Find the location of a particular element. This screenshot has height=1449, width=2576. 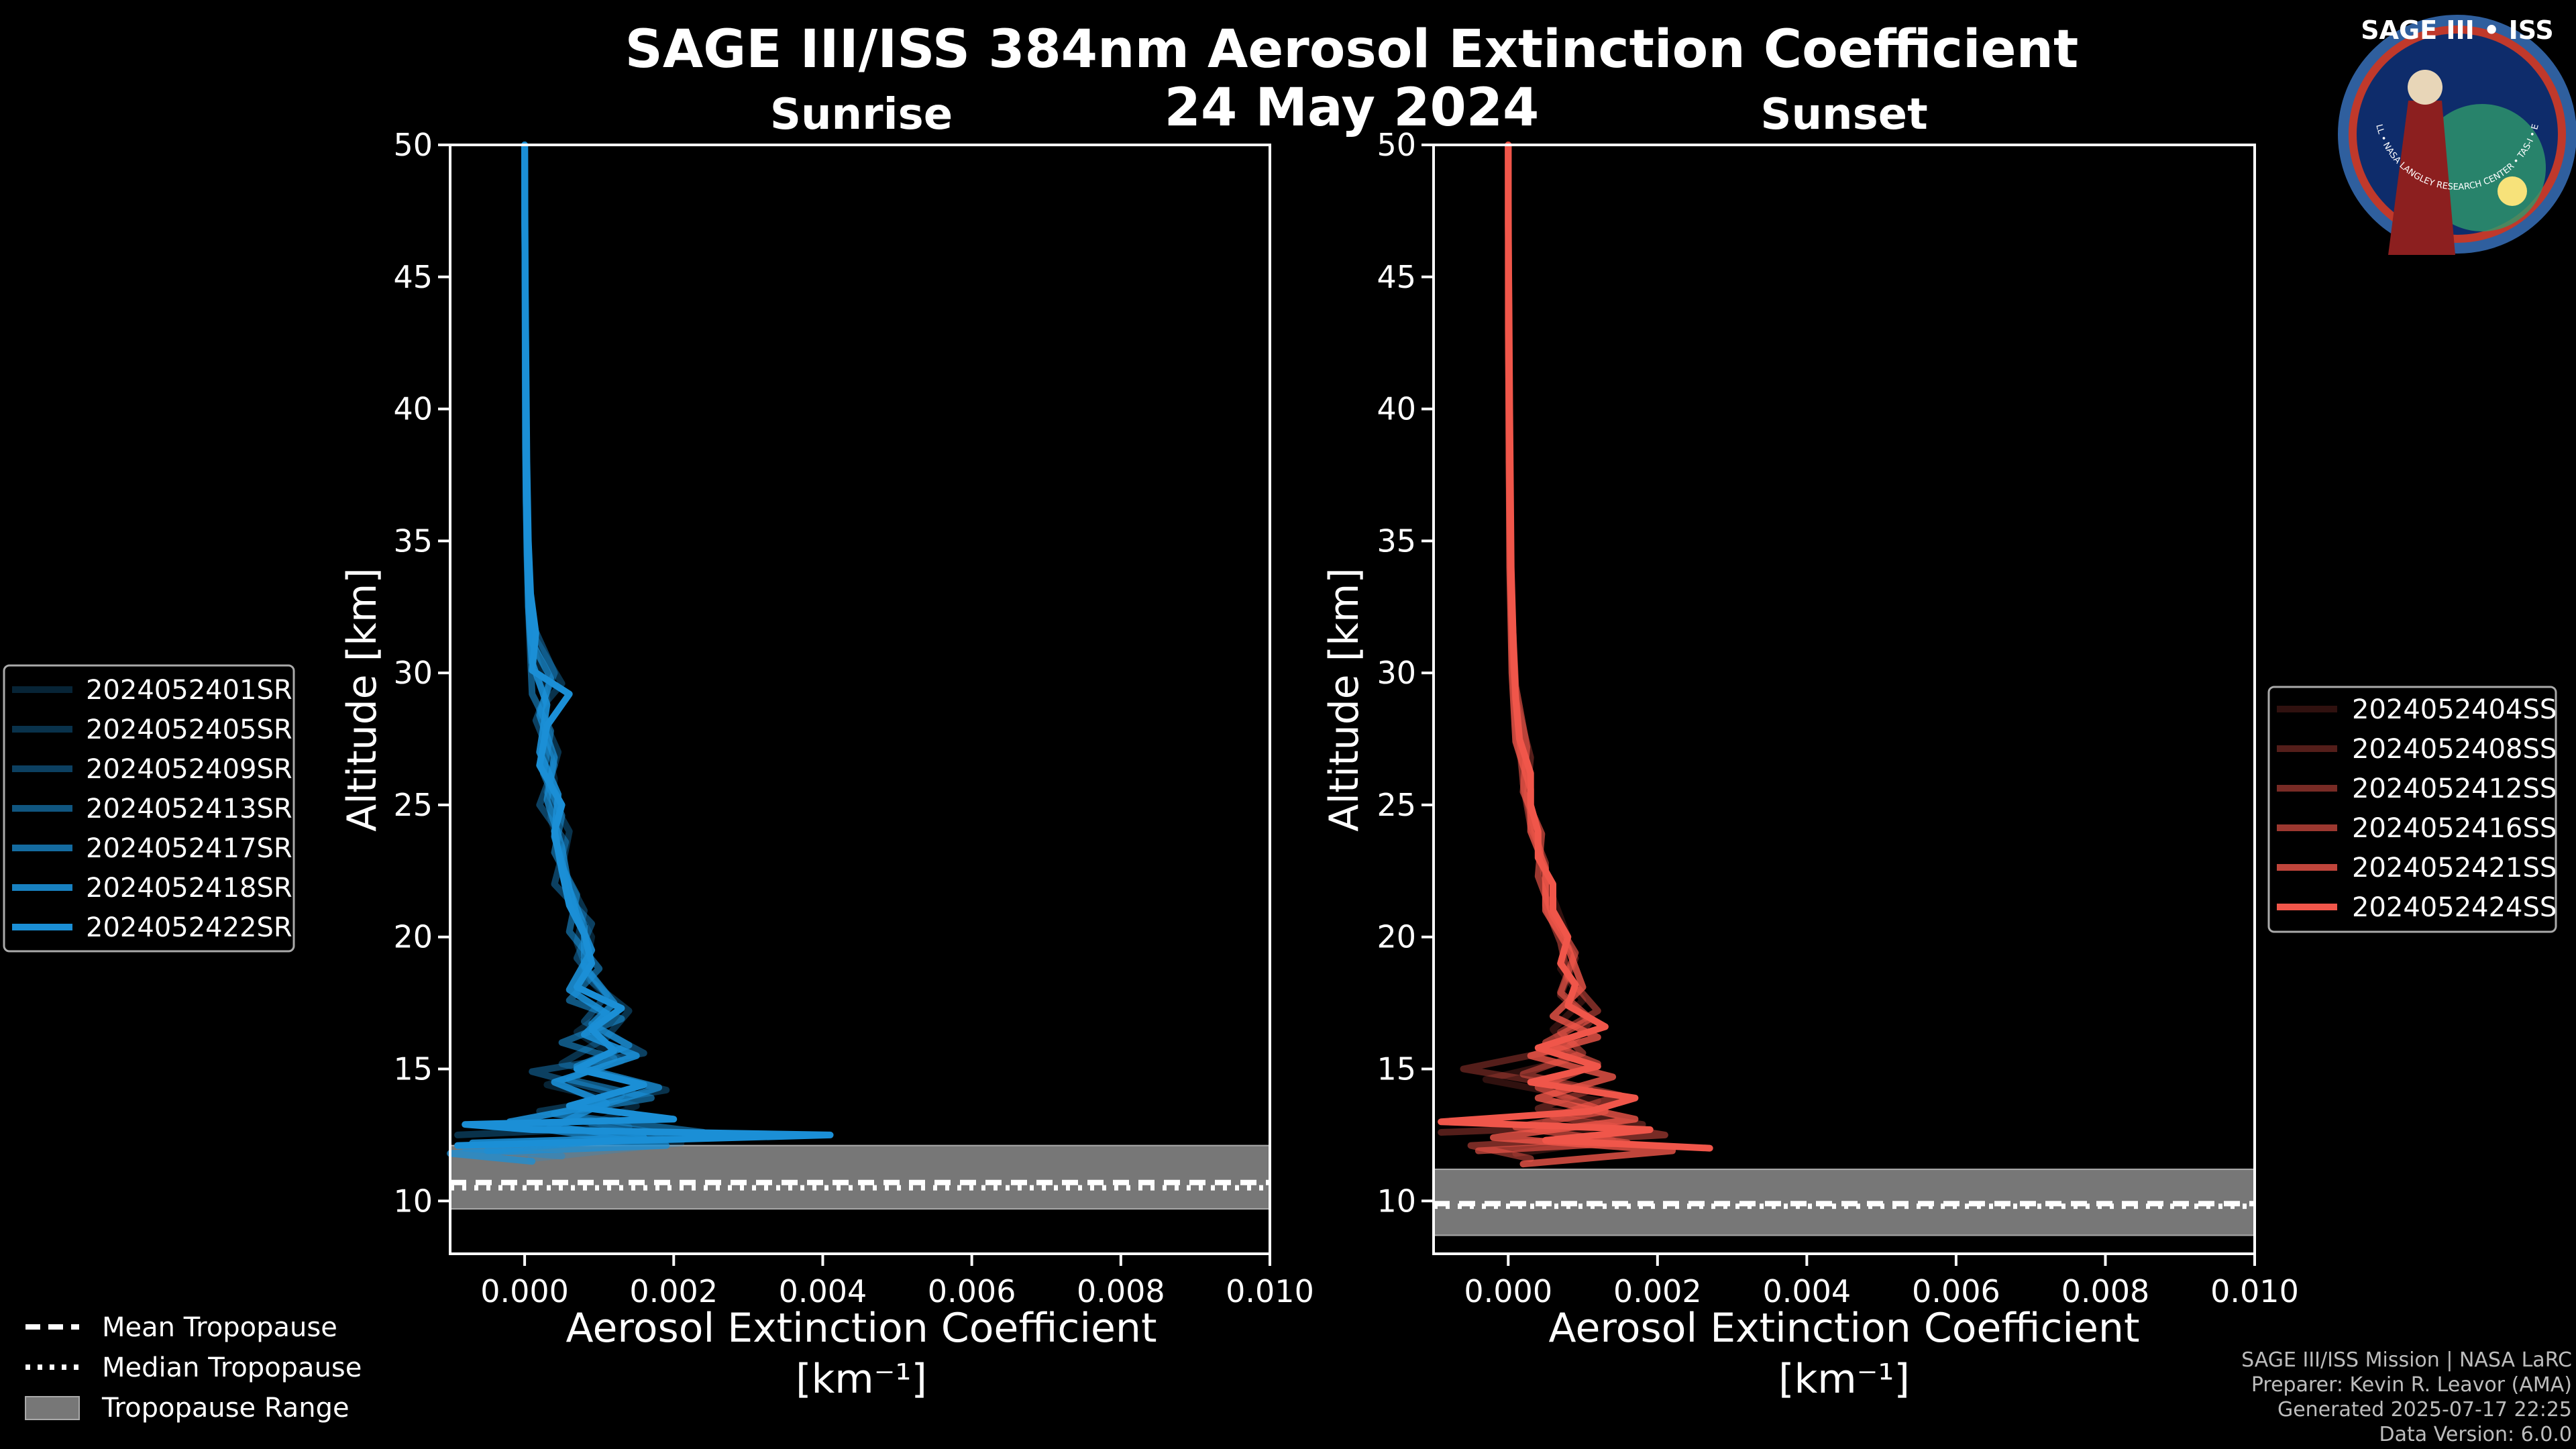

sunrise-x-axis-unit: [km⁻¹] is located at coordinates (861, 1379).